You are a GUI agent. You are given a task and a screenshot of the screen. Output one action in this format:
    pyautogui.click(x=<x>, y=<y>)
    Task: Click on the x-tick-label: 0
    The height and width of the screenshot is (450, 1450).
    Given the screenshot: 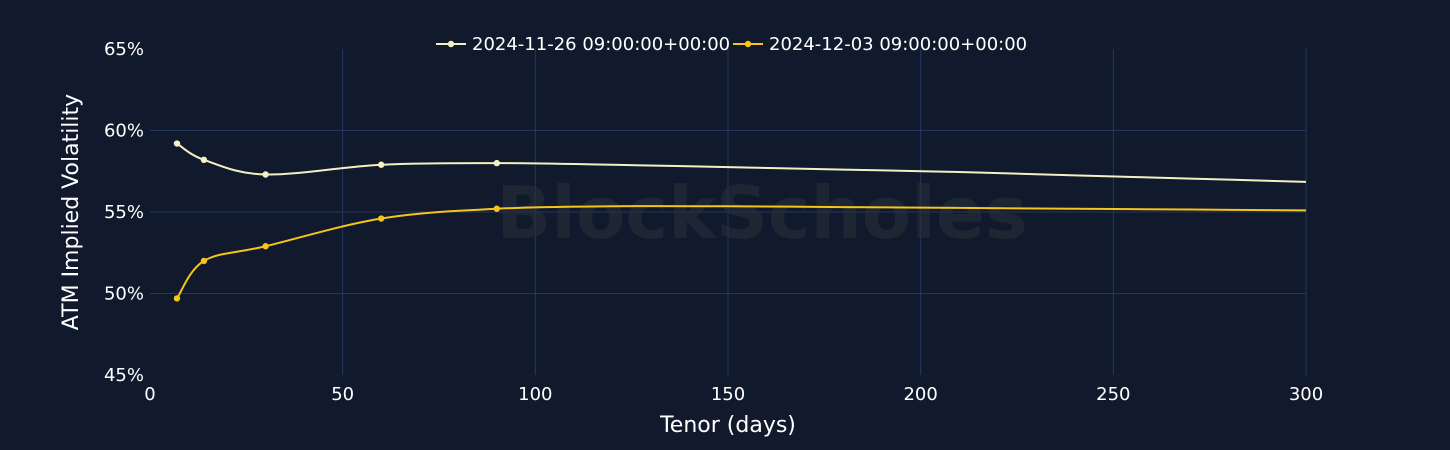 What is the action you would take?
    pyautogui.click(x=149, y=394)
    